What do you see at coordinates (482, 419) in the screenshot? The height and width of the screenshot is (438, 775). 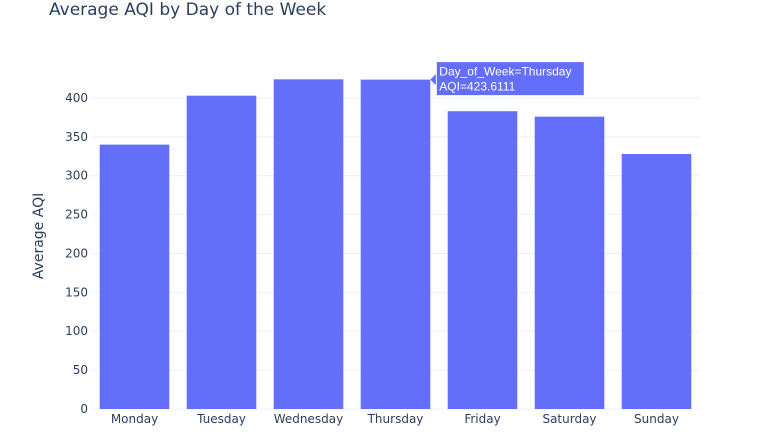 I see `x-tick-label-friday: Friday` at bounding box center [482, 419].